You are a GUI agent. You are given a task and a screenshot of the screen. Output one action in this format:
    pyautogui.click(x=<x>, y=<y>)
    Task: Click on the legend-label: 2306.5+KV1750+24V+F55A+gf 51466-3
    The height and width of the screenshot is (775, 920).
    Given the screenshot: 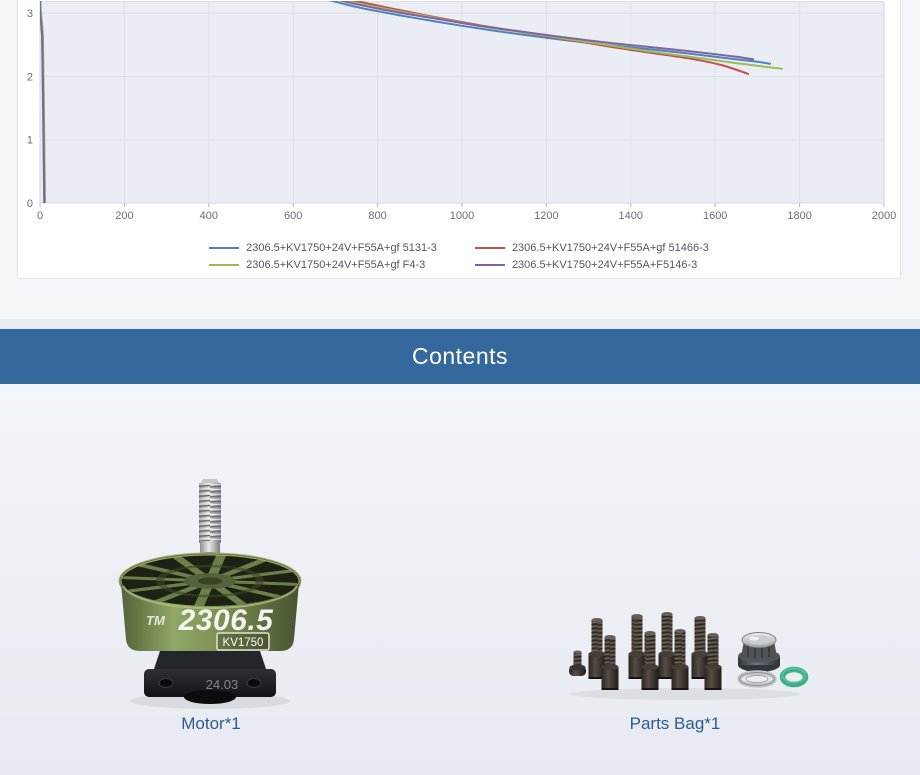 What is the action you would take?
    pyautogui.click(x=610, y=248)
    